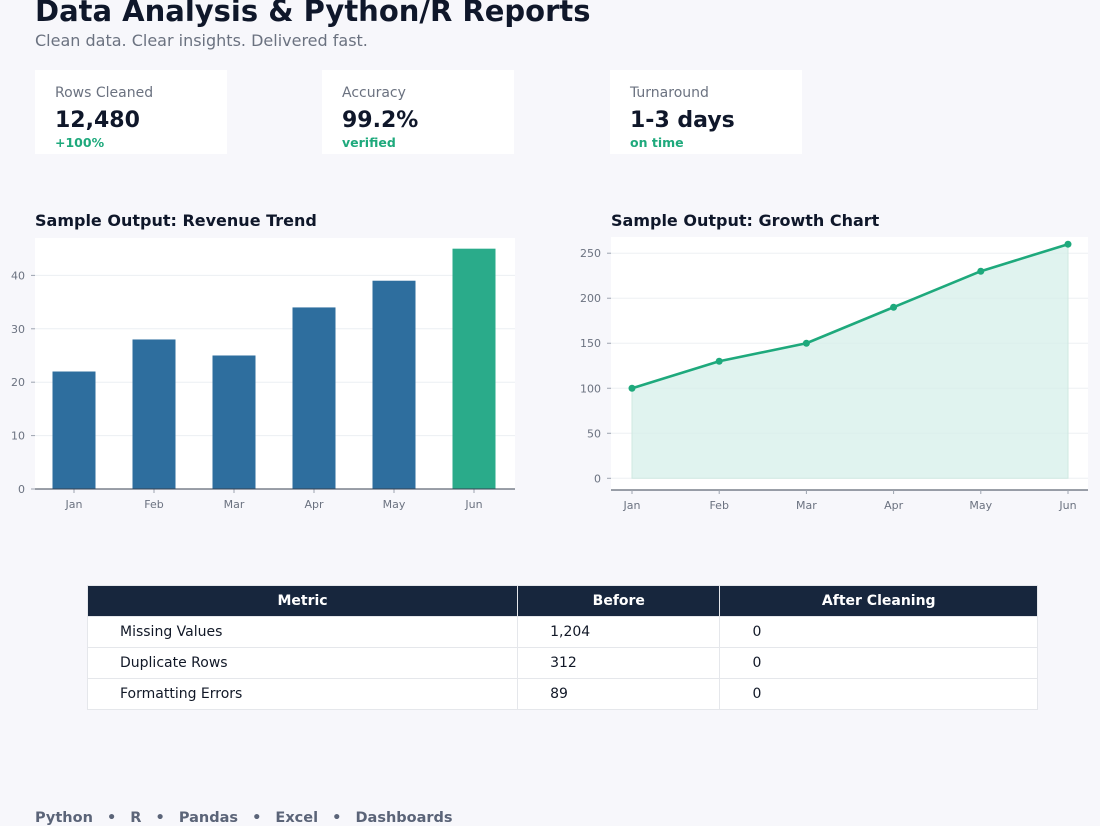  Describe the element at coordinates (981, 271) in the screenshot. I see `data-point-may` at that location.